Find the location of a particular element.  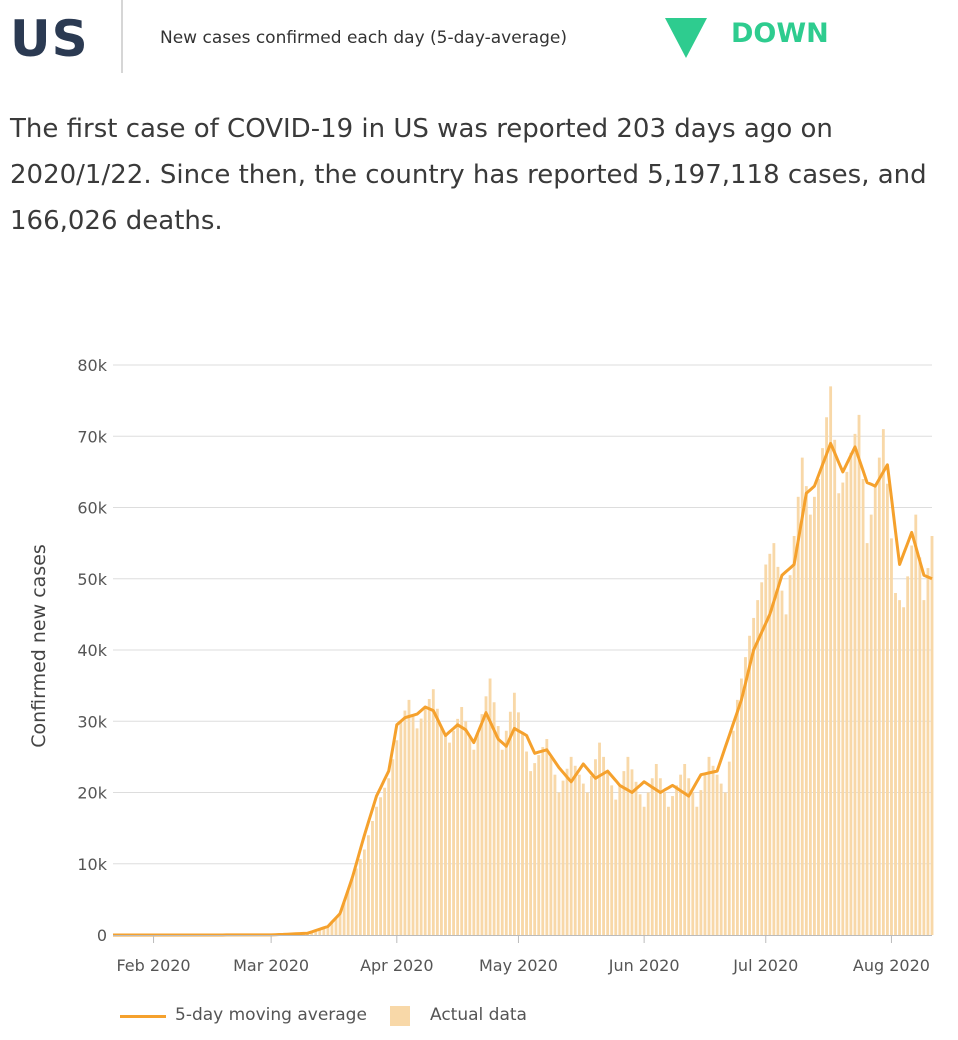

trend-label: DOWN is located at coordinates (780, 33).